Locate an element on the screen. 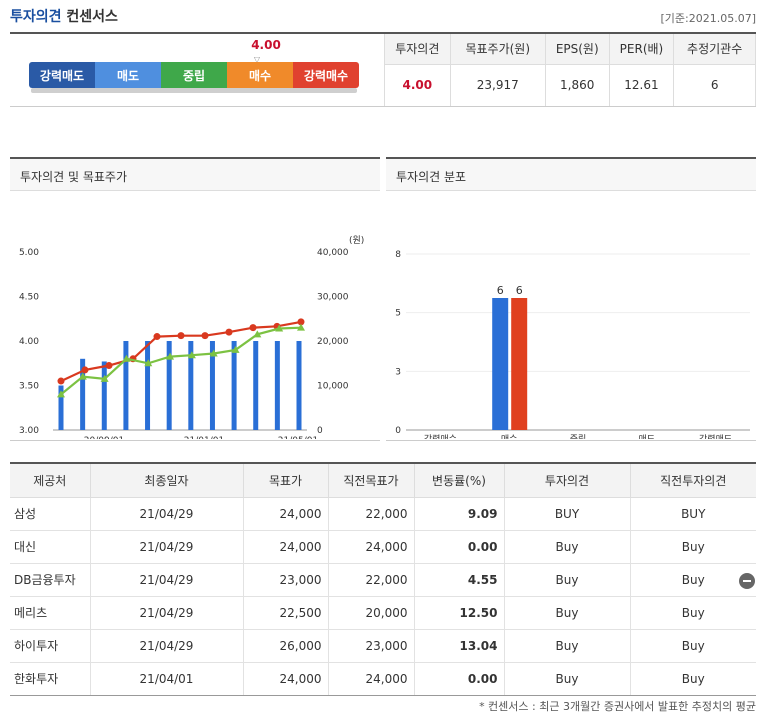 This screenshot has height=728, width=766. cell-change: 0.00 is located at coordinates (458, 547).